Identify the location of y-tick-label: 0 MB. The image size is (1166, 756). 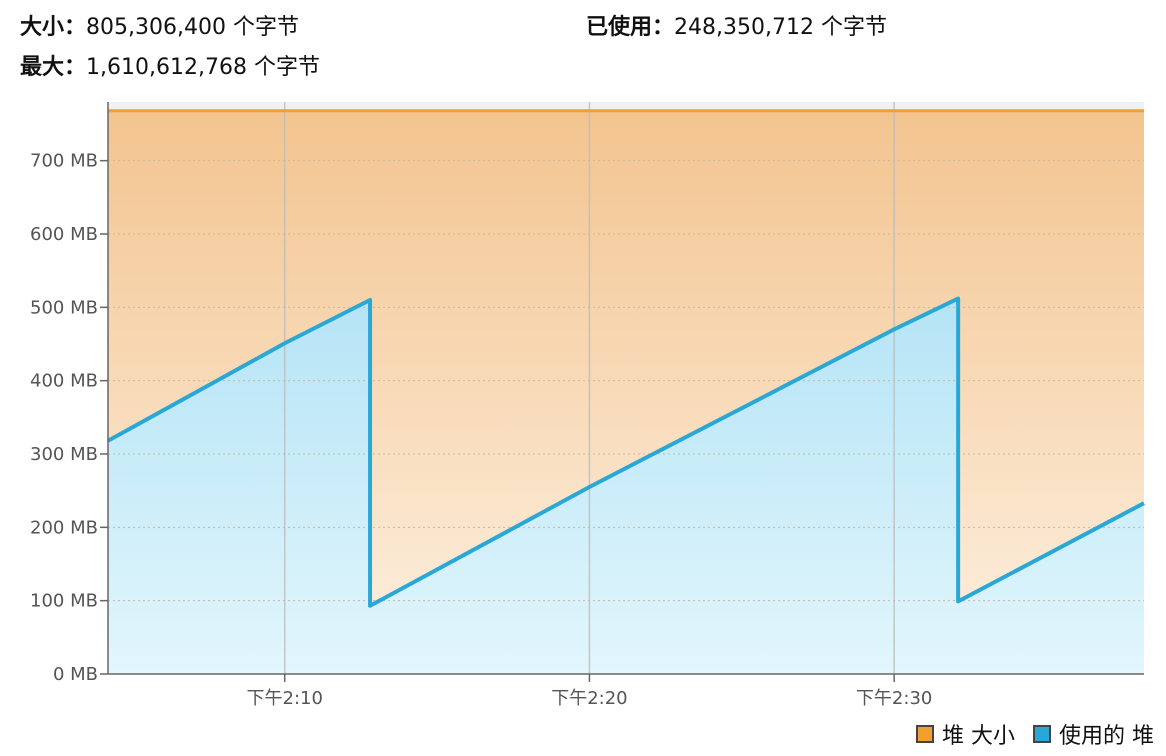
(75, 674).